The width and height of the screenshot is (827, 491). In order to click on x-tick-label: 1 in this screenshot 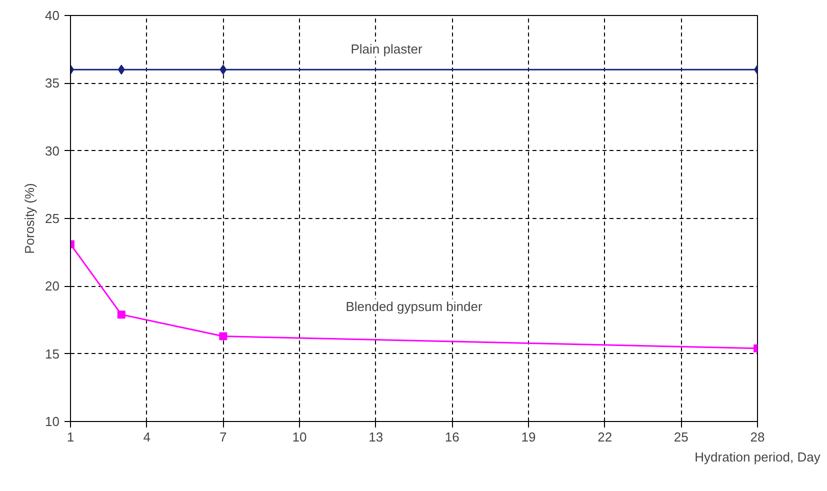, I will do `click(70, 437)`.